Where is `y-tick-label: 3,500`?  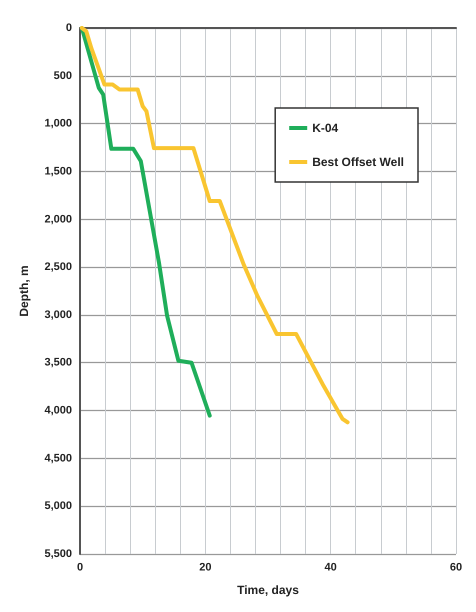
y-tick-label: 3,500 is located at coordinates (58, 362).